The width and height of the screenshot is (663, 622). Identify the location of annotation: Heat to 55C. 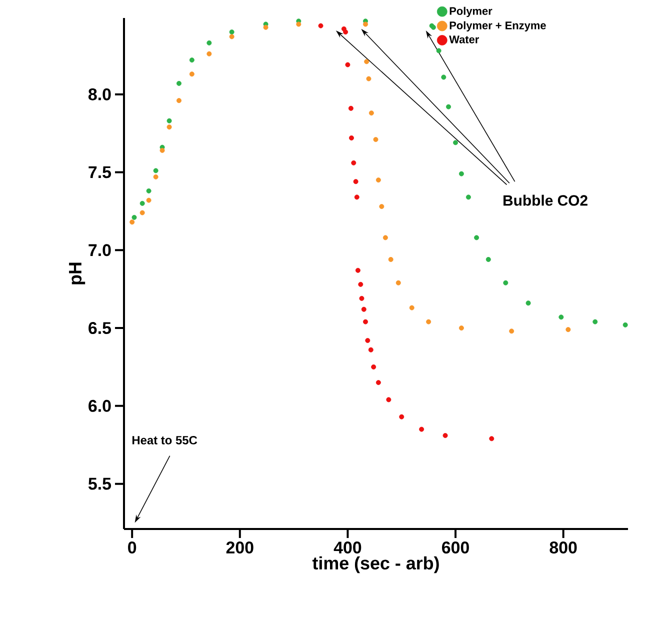
(165, 440).